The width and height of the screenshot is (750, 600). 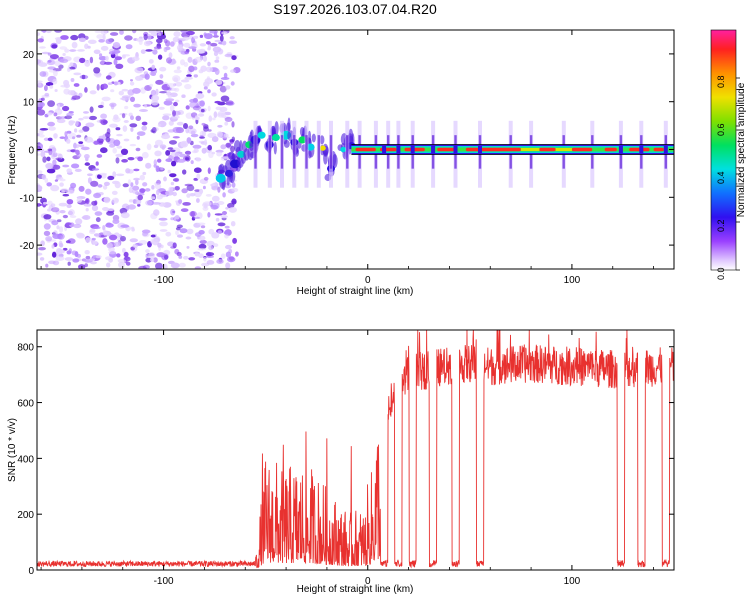 I want to click on spectrogram-band-hot, so click(x=582, y=149).